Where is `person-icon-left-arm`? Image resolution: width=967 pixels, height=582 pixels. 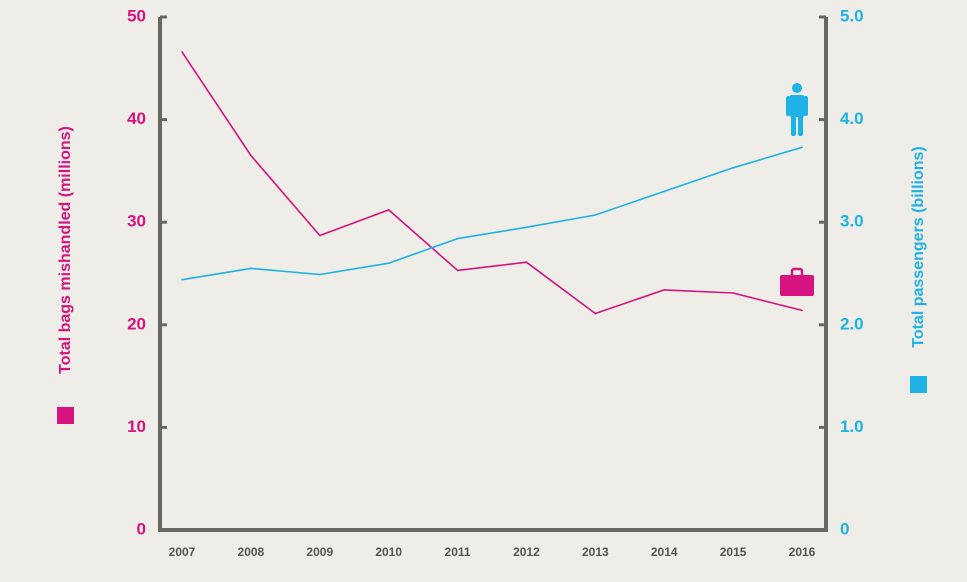
person-icon-left-arm is located at coordinates (788, 106).